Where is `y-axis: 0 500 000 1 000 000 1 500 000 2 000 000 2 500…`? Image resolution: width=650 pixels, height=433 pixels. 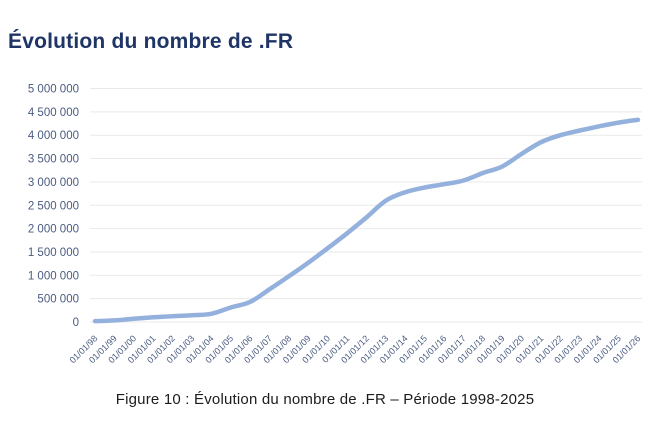 y-axis: 0 500 000 1 000 000 1 500 000 2 000 000 2 500… is located at coordinates (53, 207).